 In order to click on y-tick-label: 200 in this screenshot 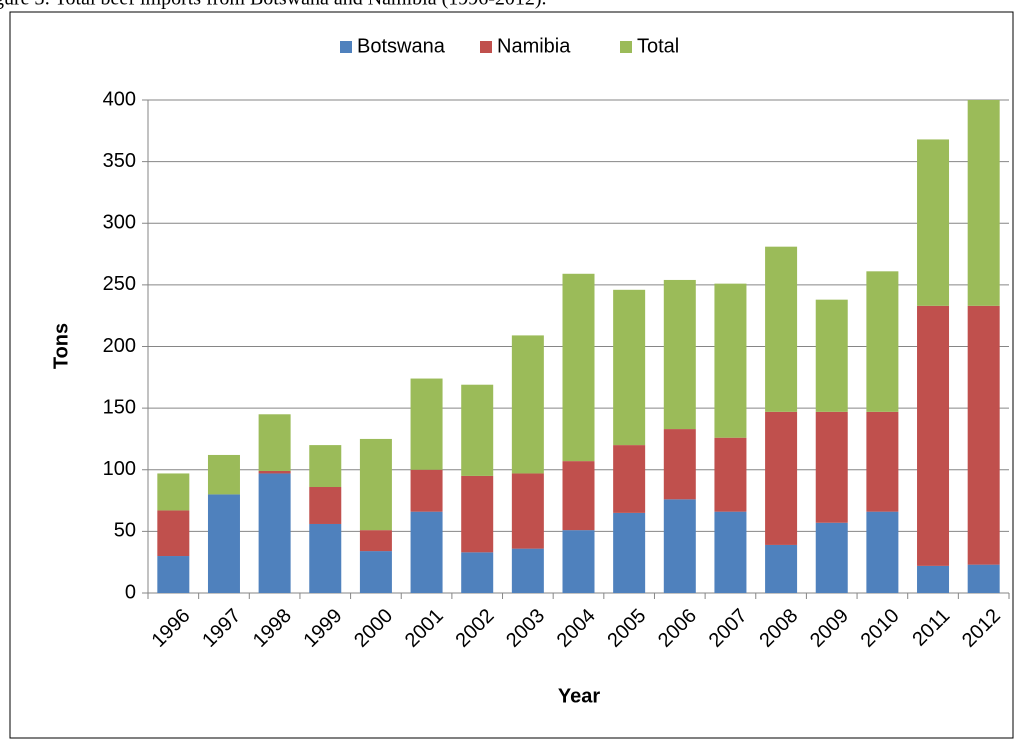, I will do `click(119, 346)`.